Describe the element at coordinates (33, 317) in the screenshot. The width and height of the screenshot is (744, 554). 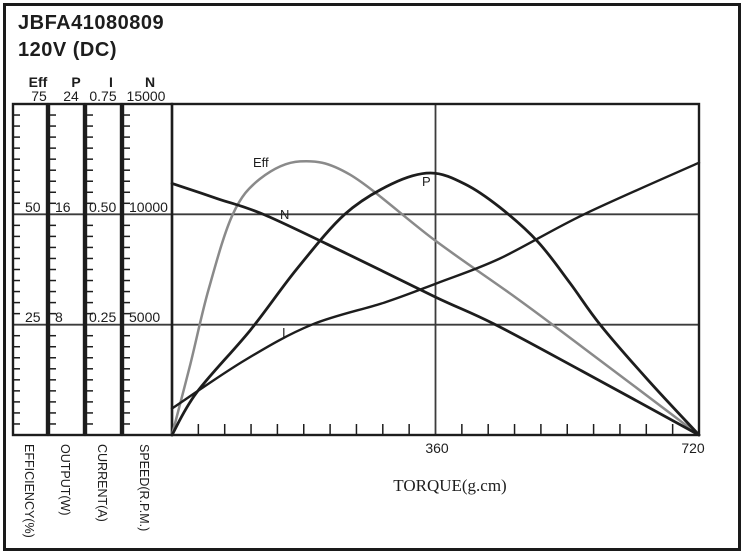
I see `eff-low-label: 25` at that location.